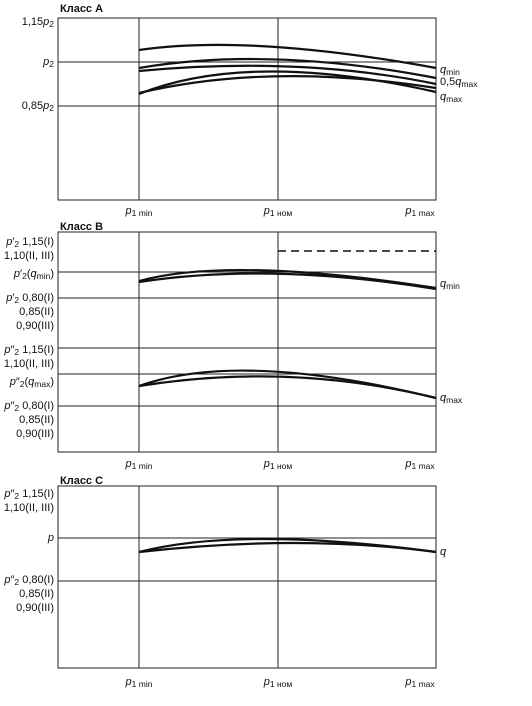 The height and width of the screenshot is (706, 532). What do you see at coordinates (26, 382) in the screenshot?
I see `text-run: (` at bounding box center [26, 382].